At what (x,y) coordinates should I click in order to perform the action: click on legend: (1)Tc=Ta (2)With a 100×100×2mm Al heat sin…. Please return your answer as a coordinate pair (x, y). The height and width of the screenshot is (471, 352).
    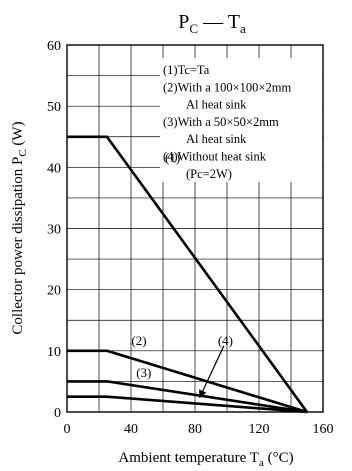
    Looking at the image, I should click on (241, 120).